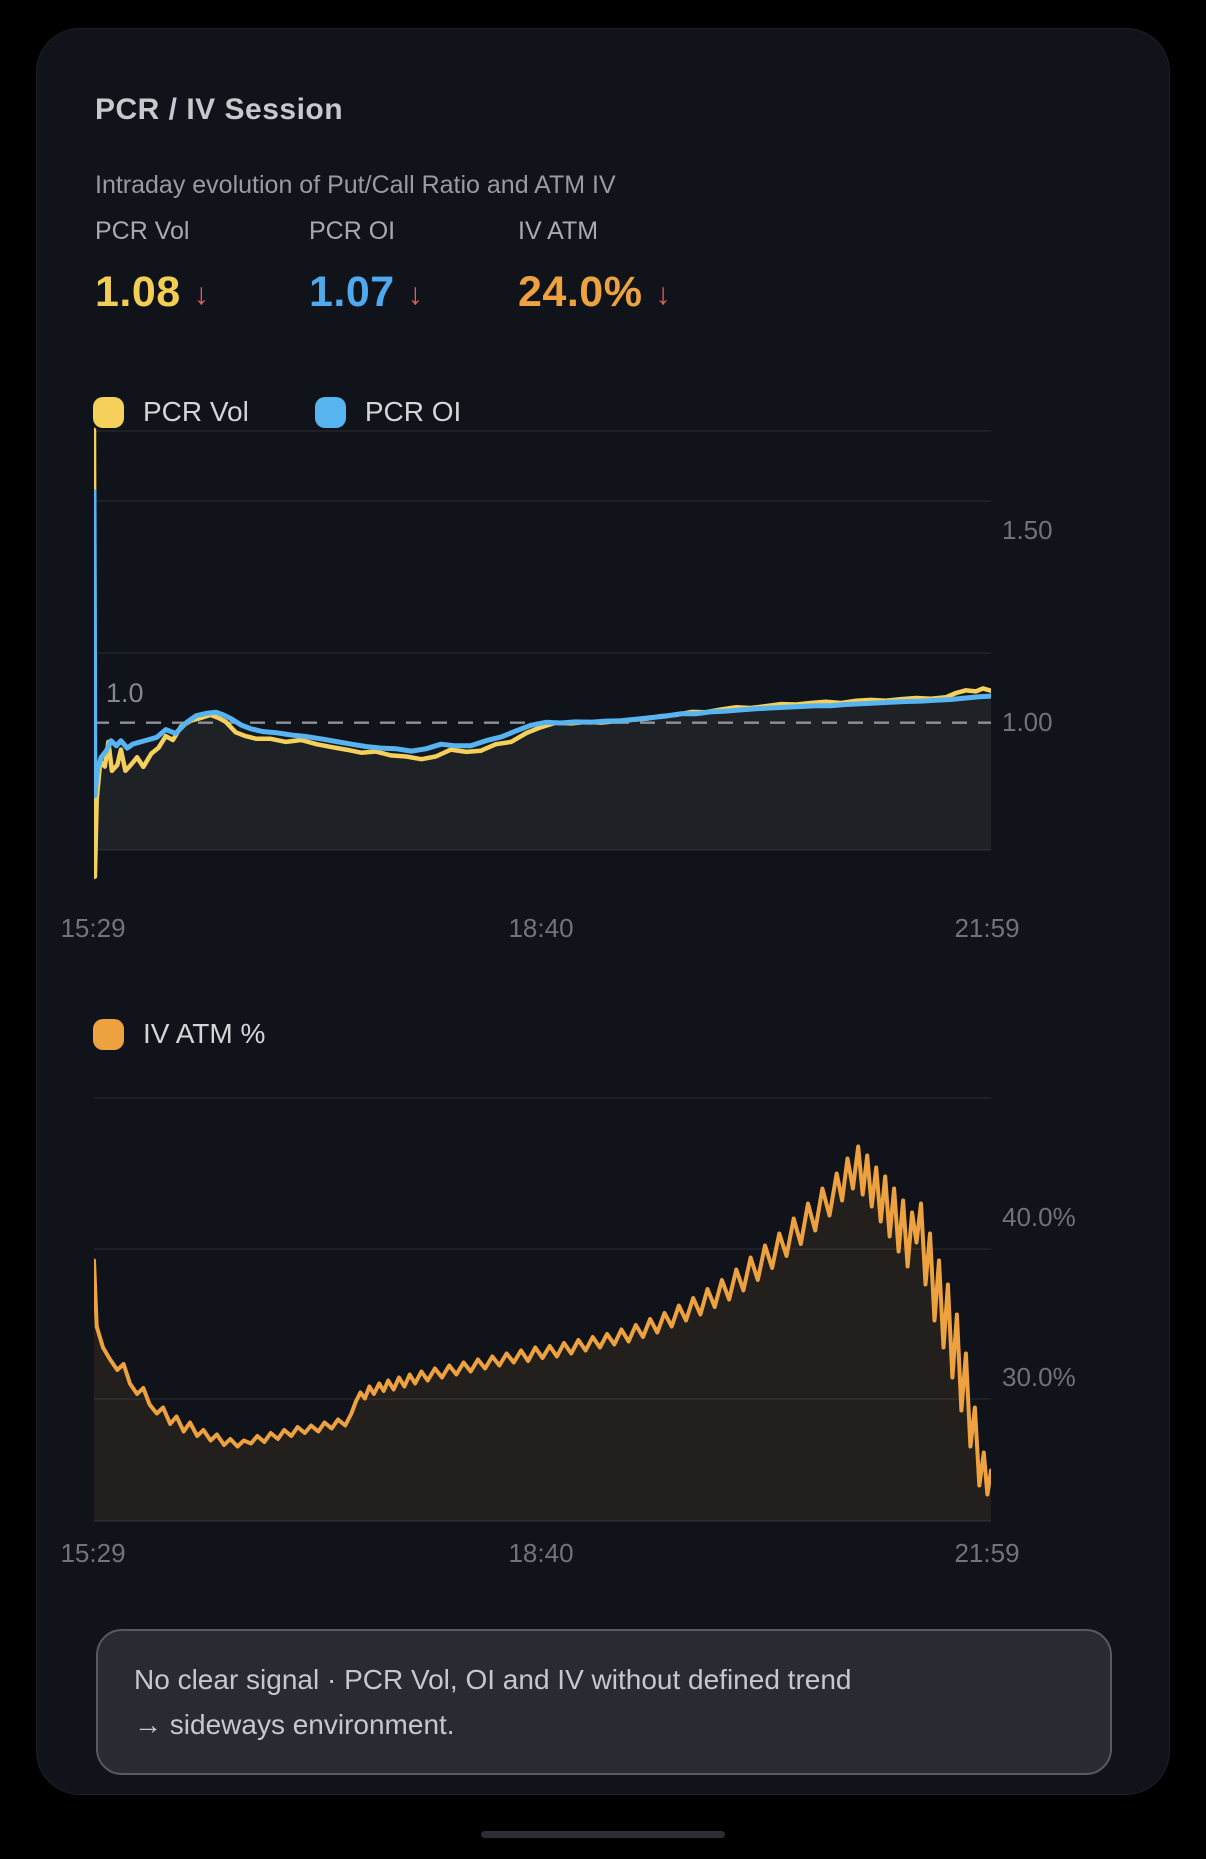 The image size is (1206, 1859). I want to click on stat-value: 24.0%, so click(580, 292).